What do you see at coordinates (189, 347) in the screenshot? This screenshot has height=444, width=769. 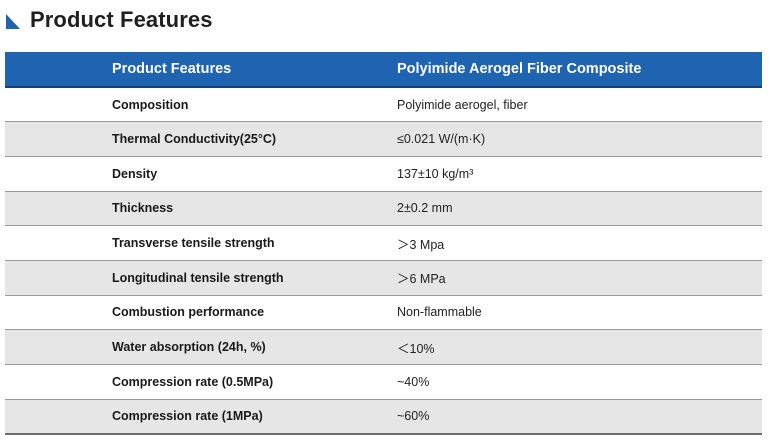 I see `row-parameter: Water absorption (24h, %)` at bounding box center [189, 347].